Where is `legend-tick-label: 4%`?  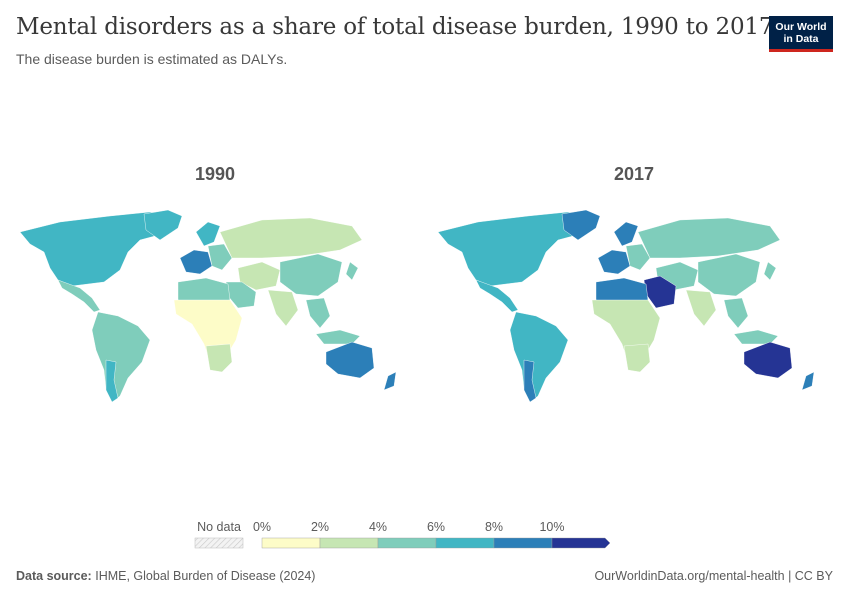 legend-tick-label: 4% is located at coordinates (378, 527).